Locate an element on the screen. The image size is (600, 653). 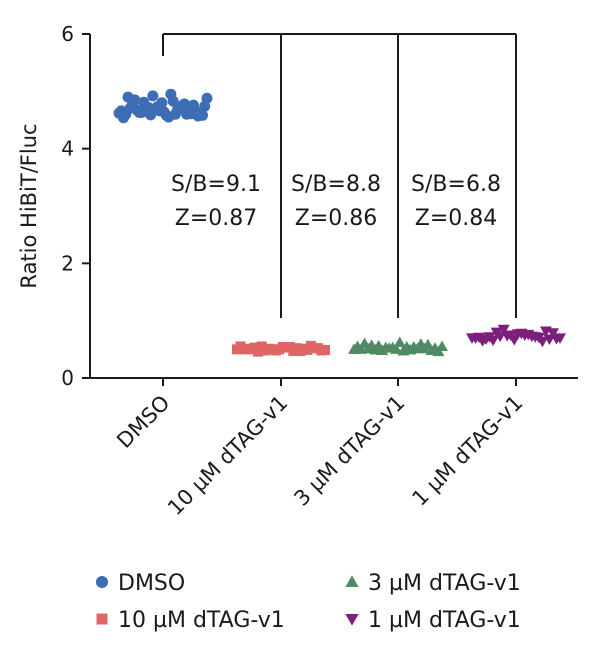
legend-label: 10 µM dTAG-v1 is located at coordinates (201, 620).